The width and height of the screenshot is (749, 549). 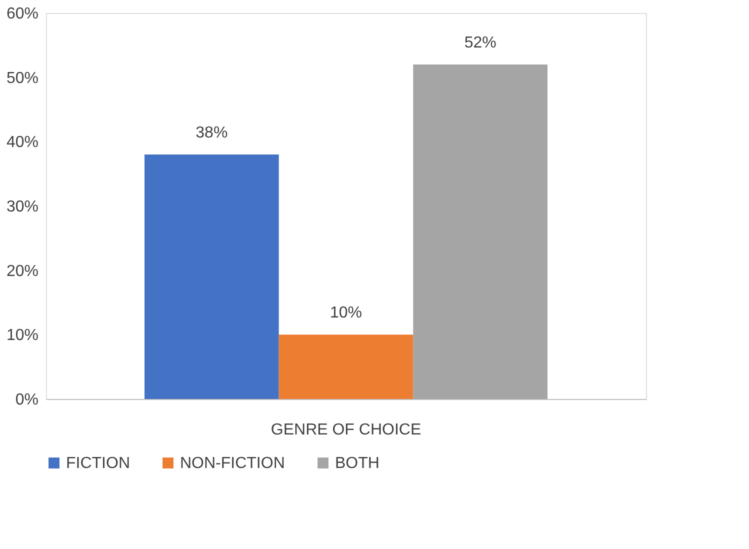 What do you see at coordinates (22, 14) in the screenshot?
I see `y-tick-label: 60%` at bounding box center [22, 14].